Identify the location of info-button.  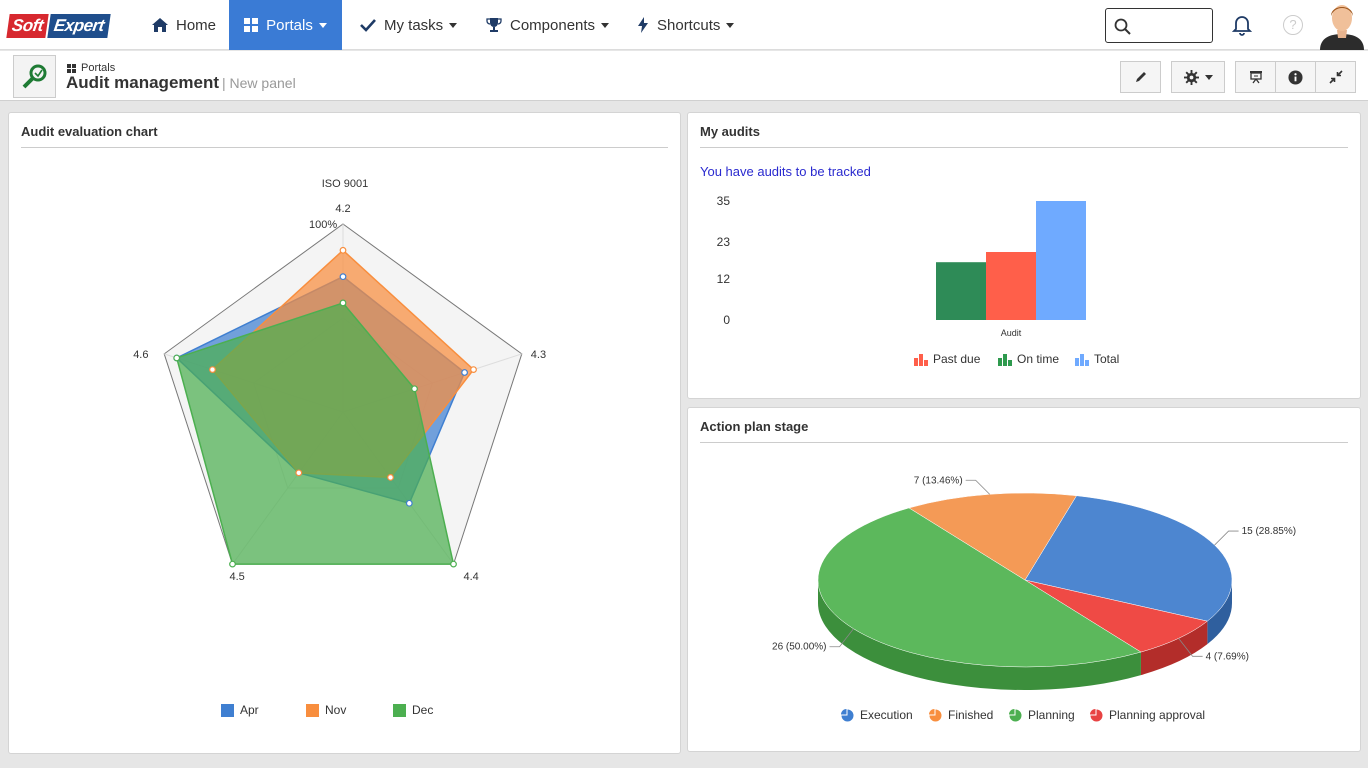
(1295, 77).